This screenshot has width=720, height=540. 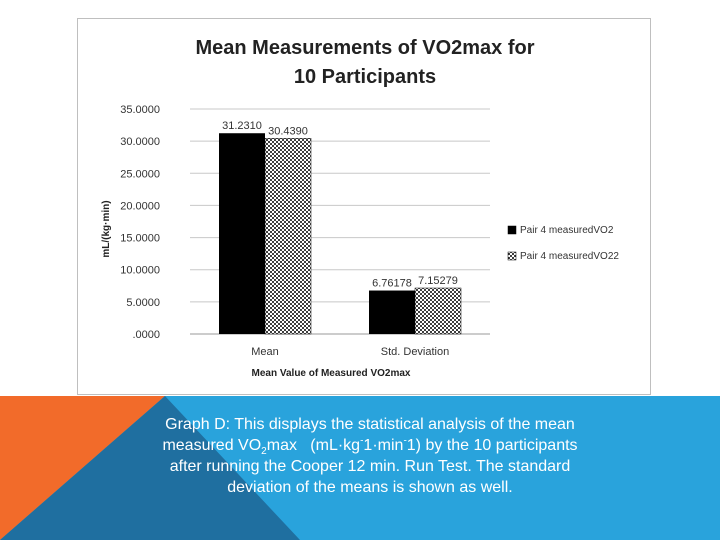 I want to click on x-axis-label: Mean Value of Measured VO2max, so click(x=331, y=373).